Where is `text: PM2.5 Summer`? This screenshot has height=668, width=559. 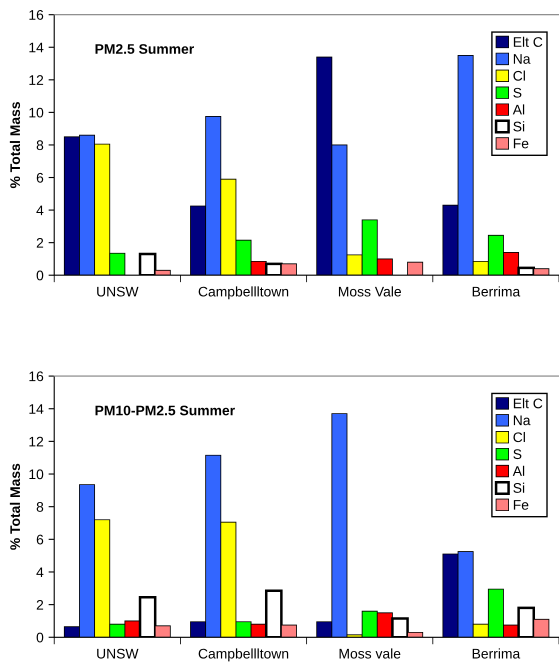 text: PM2.5 Summer is located at coordinates (145, 49).